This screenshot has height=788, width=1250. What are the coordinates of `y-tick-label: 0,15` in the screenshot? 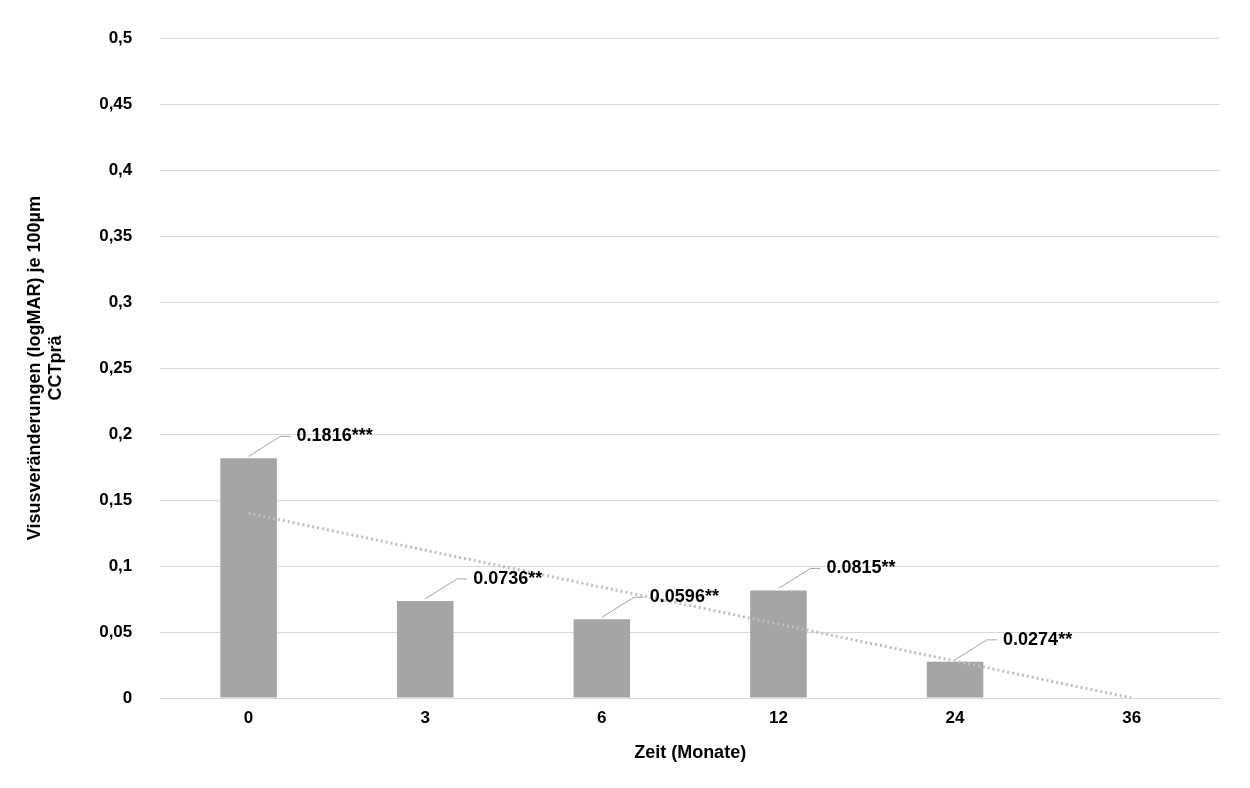 It's located at (116, 499).